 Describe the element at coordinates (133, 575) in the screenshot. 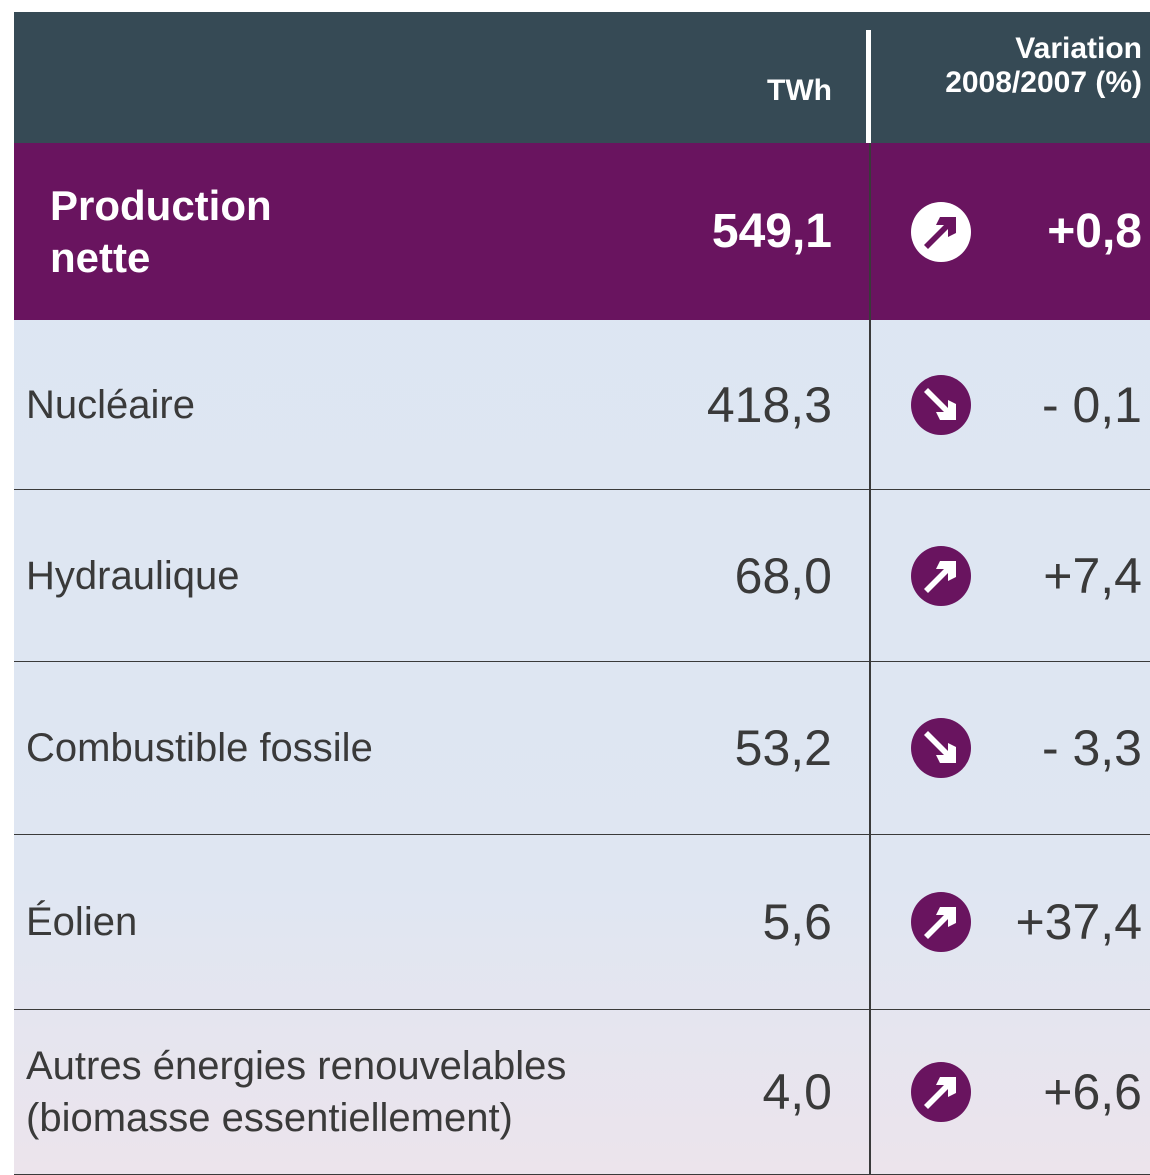

I see `row-label: Hydraulique` at that location.